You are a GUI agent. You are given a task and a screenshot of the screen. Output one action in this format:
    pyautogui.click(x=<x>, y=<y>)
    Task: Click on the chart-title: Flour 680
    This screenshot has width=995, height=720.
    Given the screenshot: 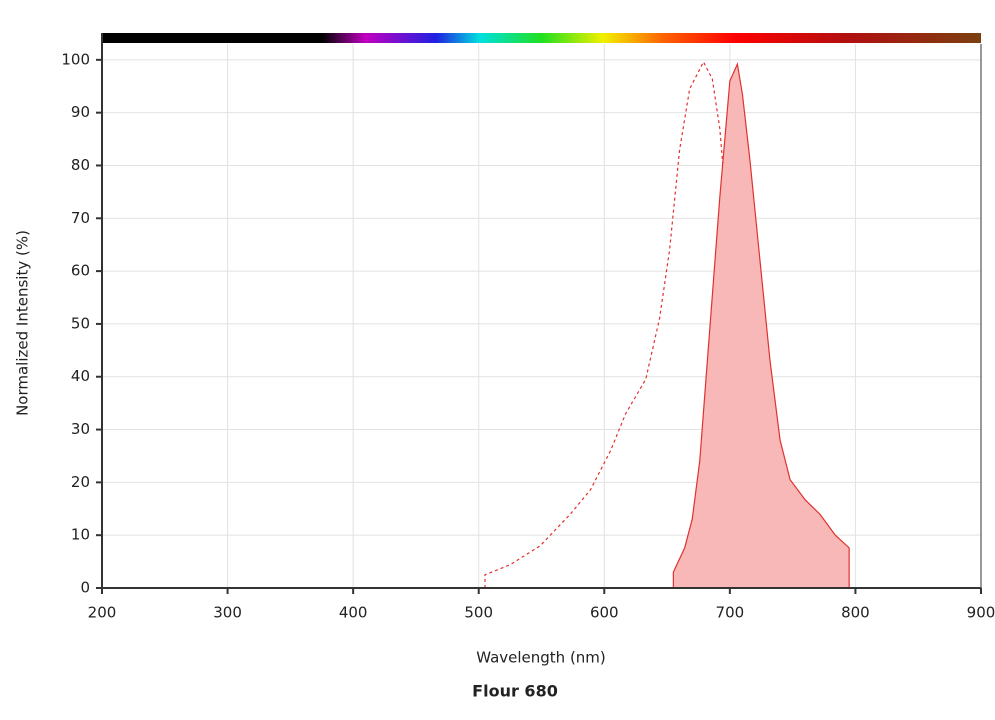 What is the action you would take?
    pyautogui.click(x=515, y=691)
    